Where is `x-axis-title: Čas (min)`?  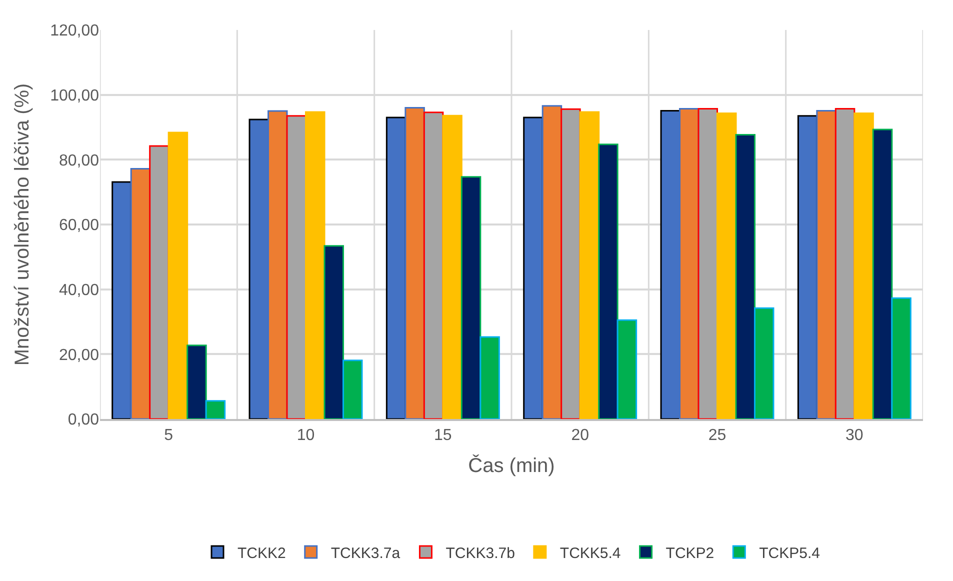 x-axis-title: Čas (min) is located at coordinates (511, 466).